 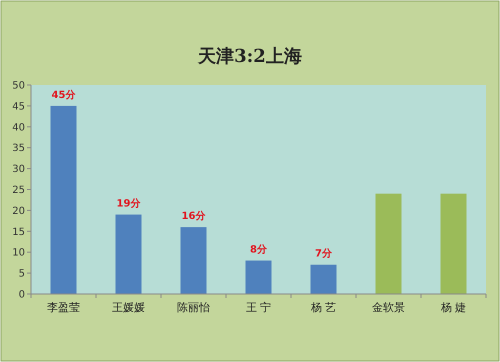 I want to click on y-tick-label: 40, so click(x=18, y=128).